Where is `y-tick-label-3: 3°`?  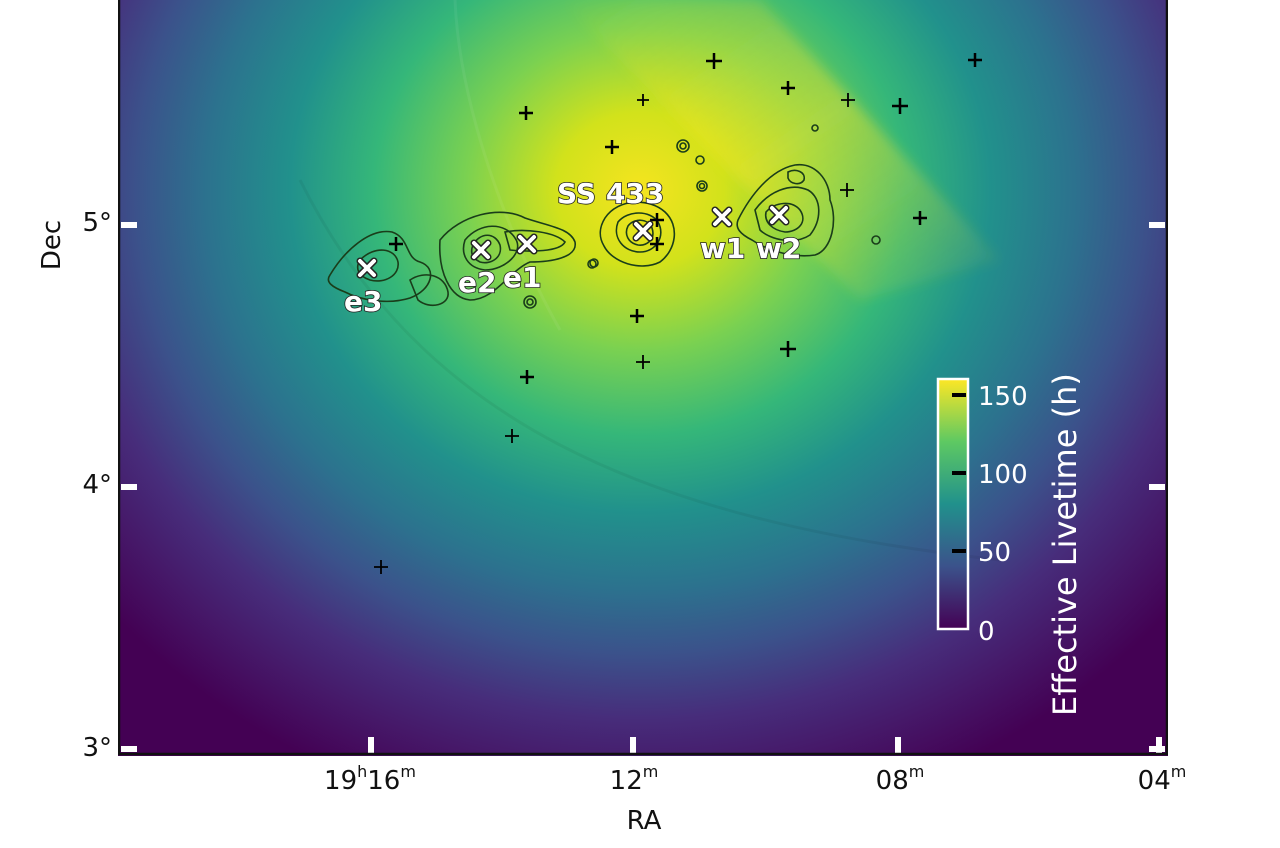
y-tick-label-3: 3° is located at coordinates (97, 748).